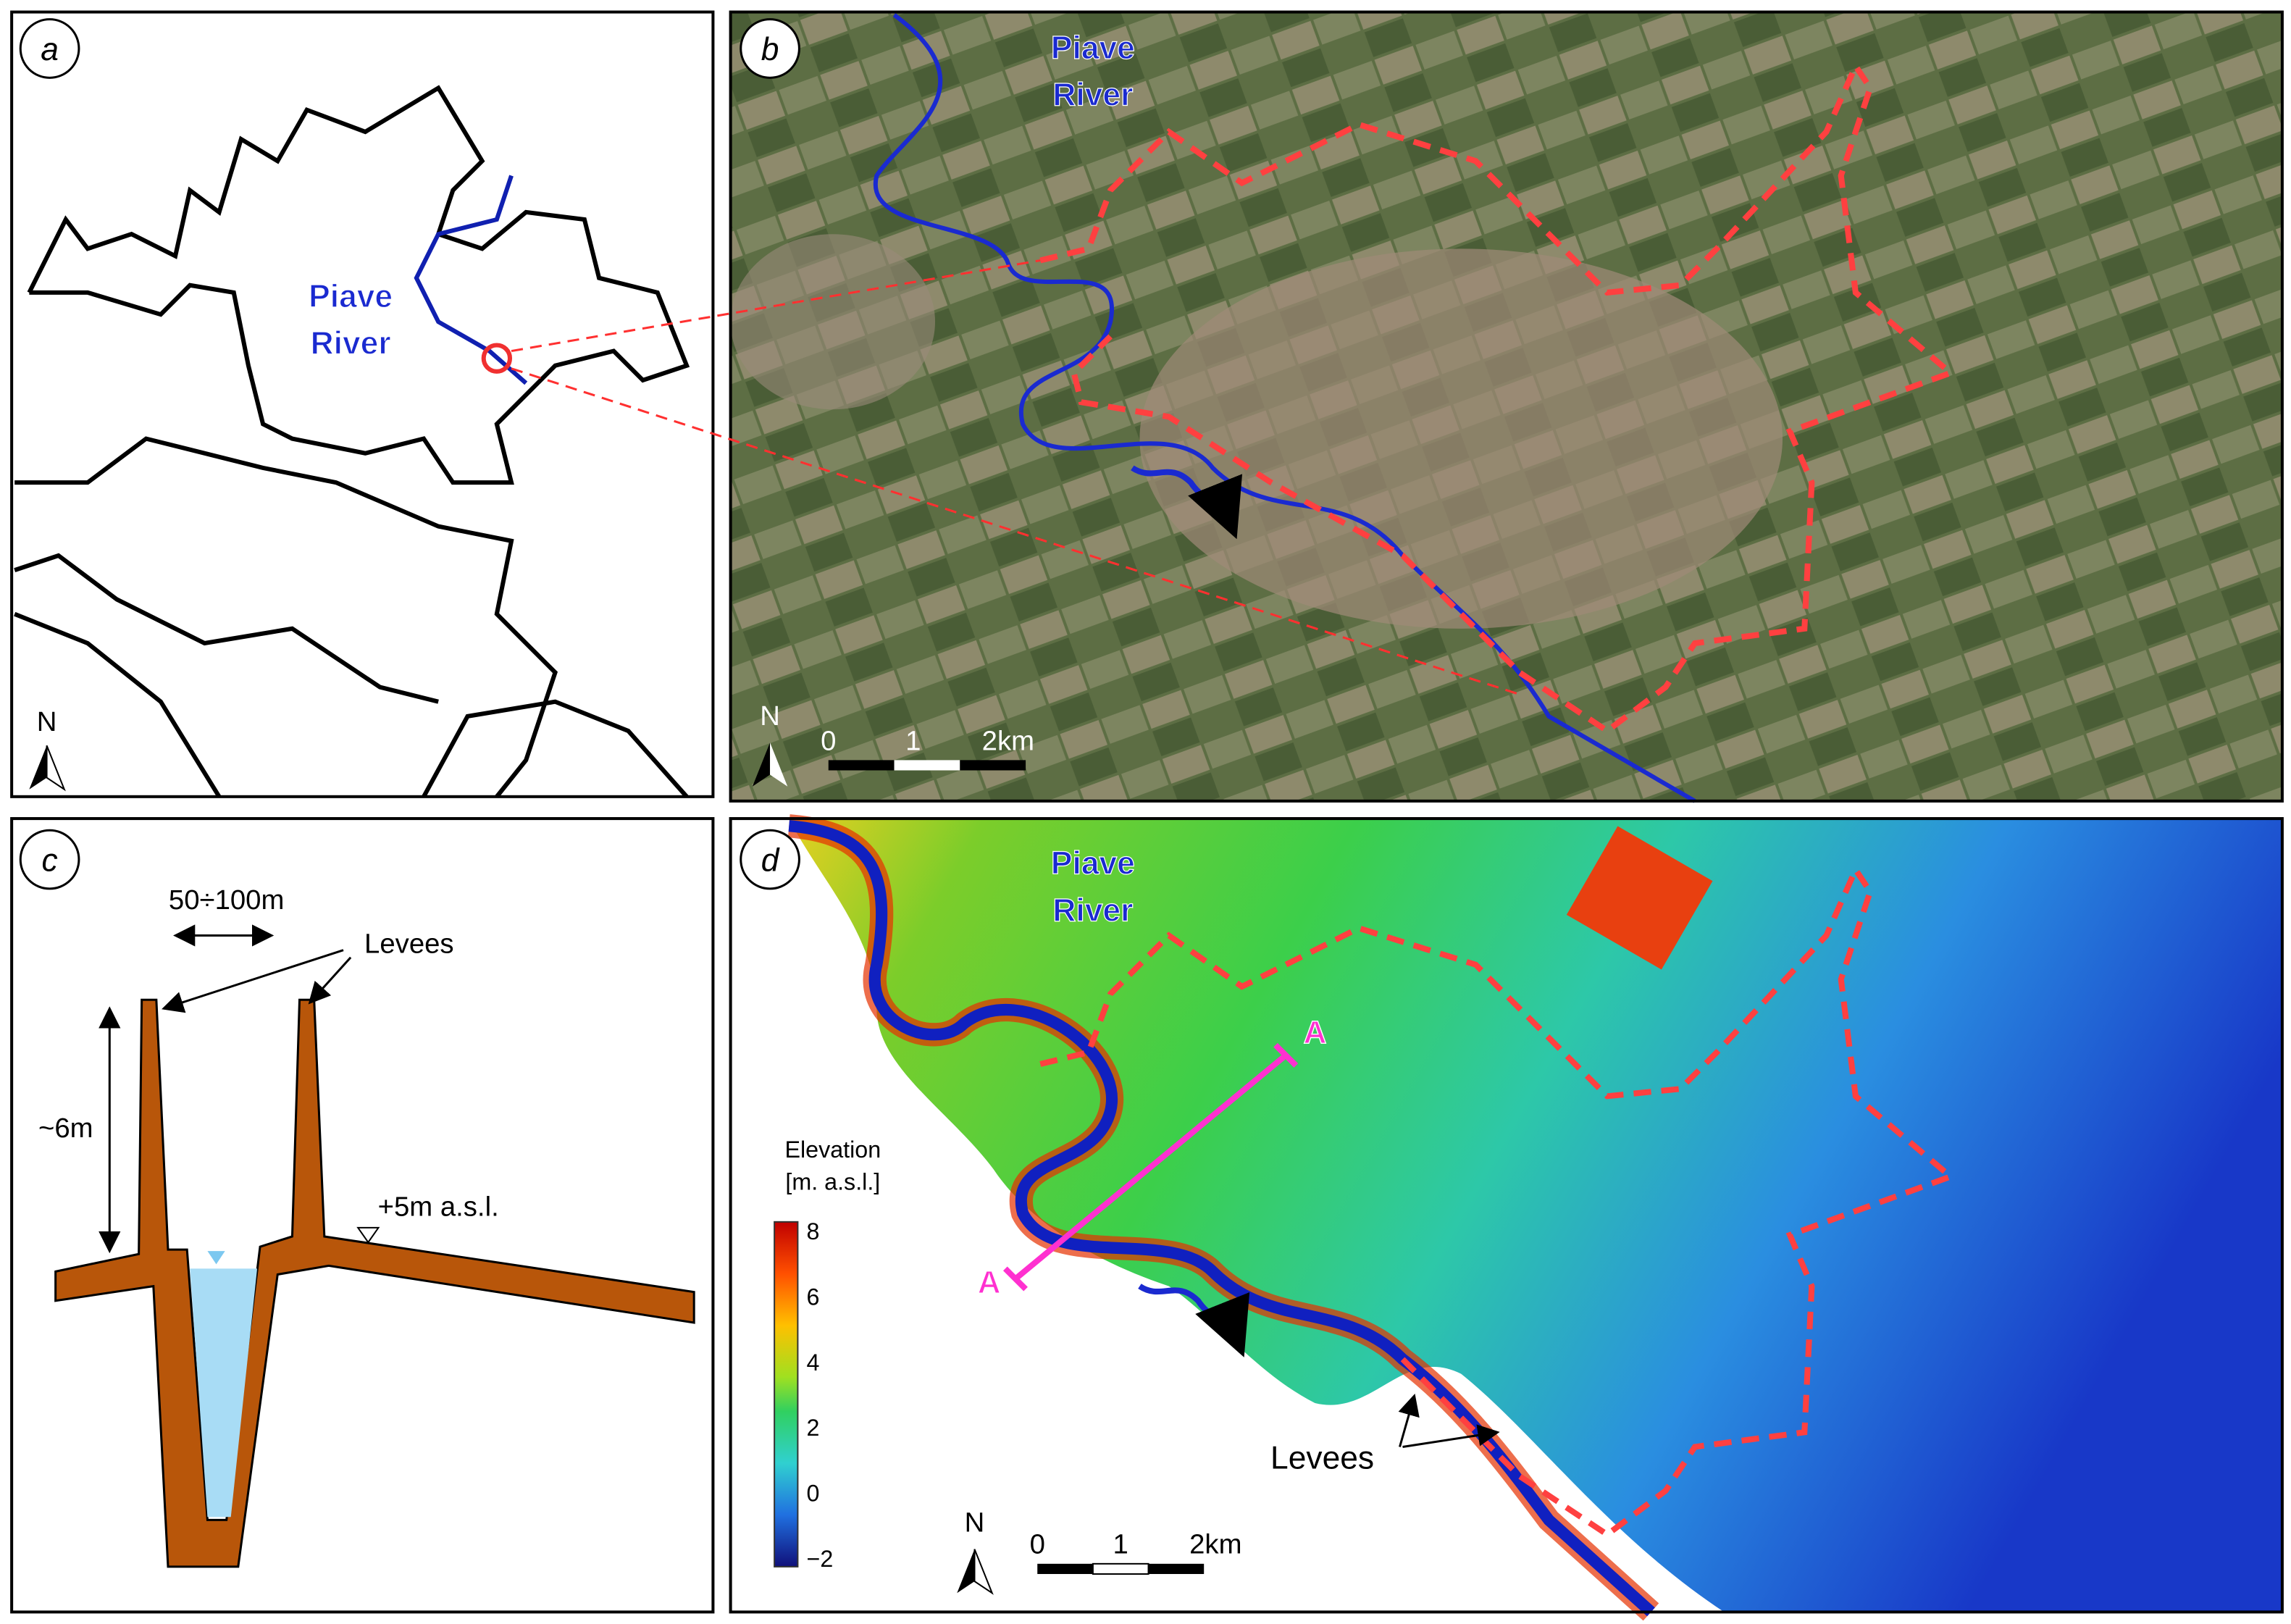  I want to click on panel-frame, so click(362, 404).